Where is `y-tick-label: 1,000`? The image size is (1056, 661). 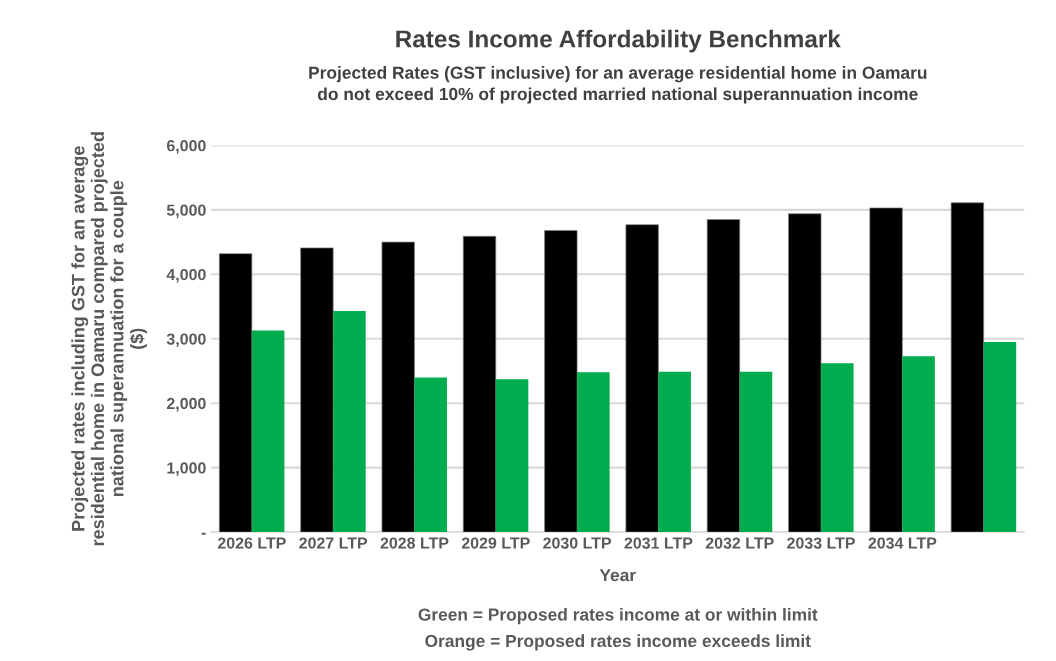 y-tick-label: 1,000 is located at coordinates (186, 469).